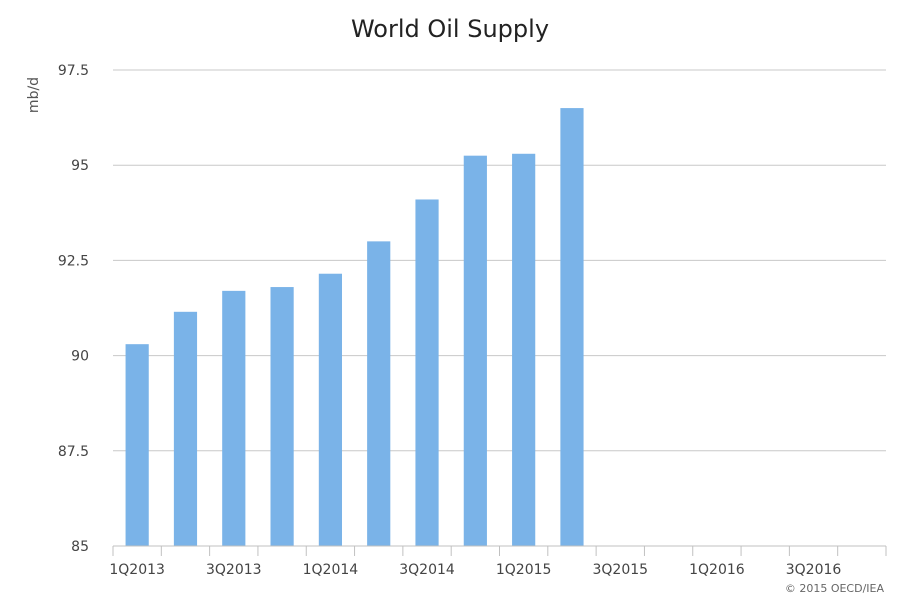 The image size is (900, 600). Describe the element at coordinates (34, 95) in the screenshot. I see `y-axis-label: mb/d` at that location.